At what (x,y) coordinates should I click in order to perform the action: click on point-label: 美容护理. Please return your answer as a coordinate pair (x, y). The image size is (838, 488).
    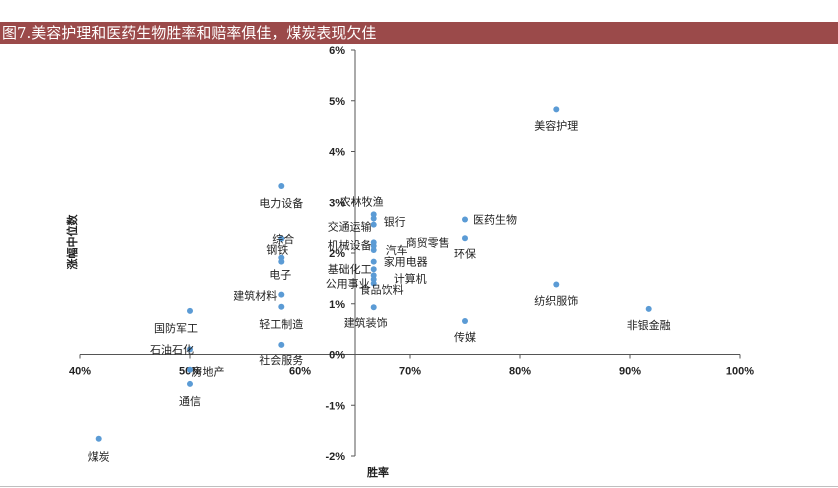
    Looking at the image, I should click on (556, 125).